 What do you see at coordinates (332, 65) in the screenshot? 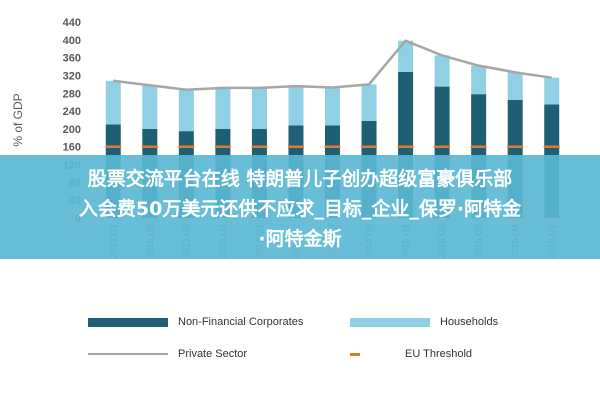
I see `private-sector-line` at bounding box center [332, 65].